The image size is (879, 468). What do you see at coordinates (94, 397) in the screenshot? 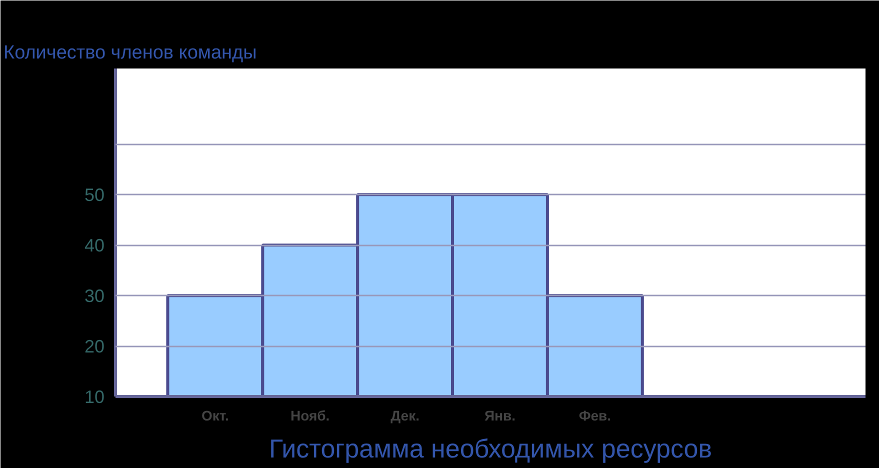
I see `y-tick-label: 10` at bounding box center [94, 397].